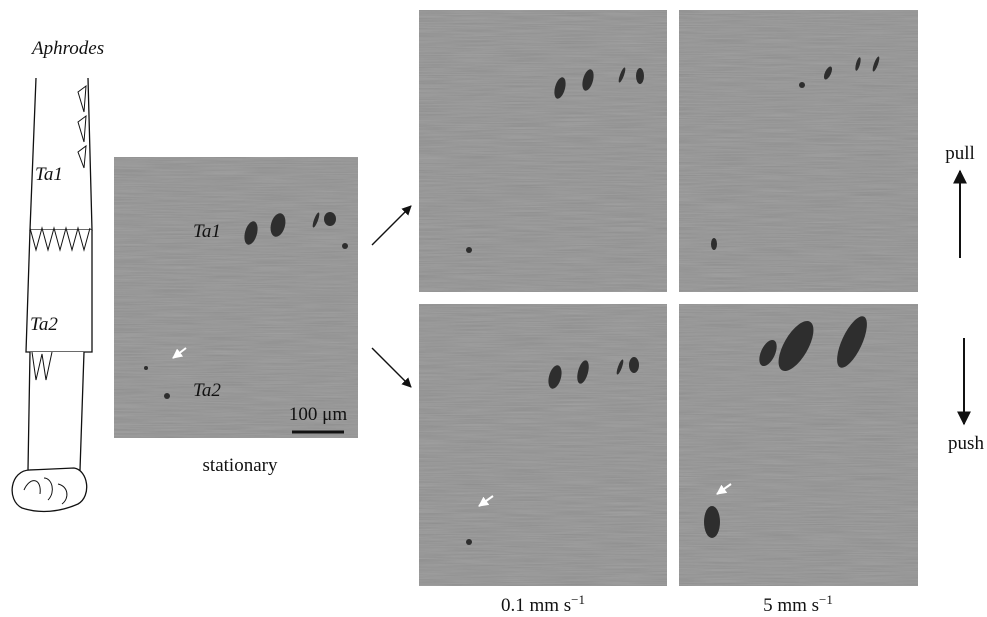  I want to click on leg-drawing, so click(52, 295).